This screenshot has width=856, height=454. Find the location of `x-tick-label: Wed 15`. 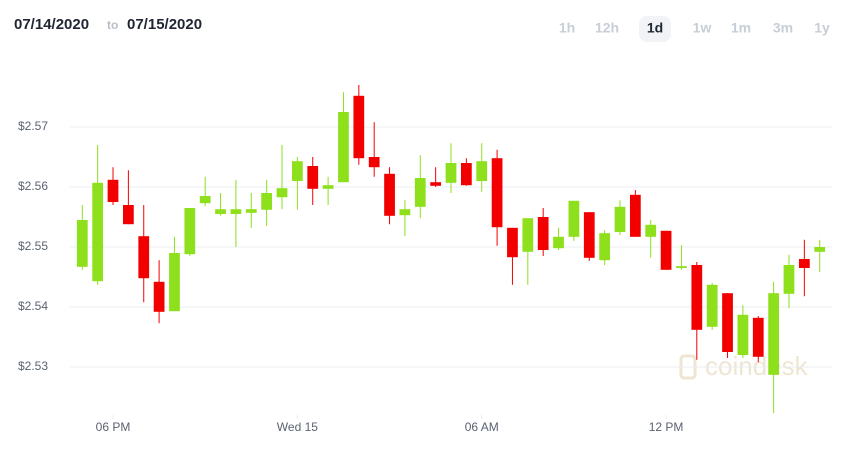

x-tick-label: Wed 15 is located at coordinates (297, 427).